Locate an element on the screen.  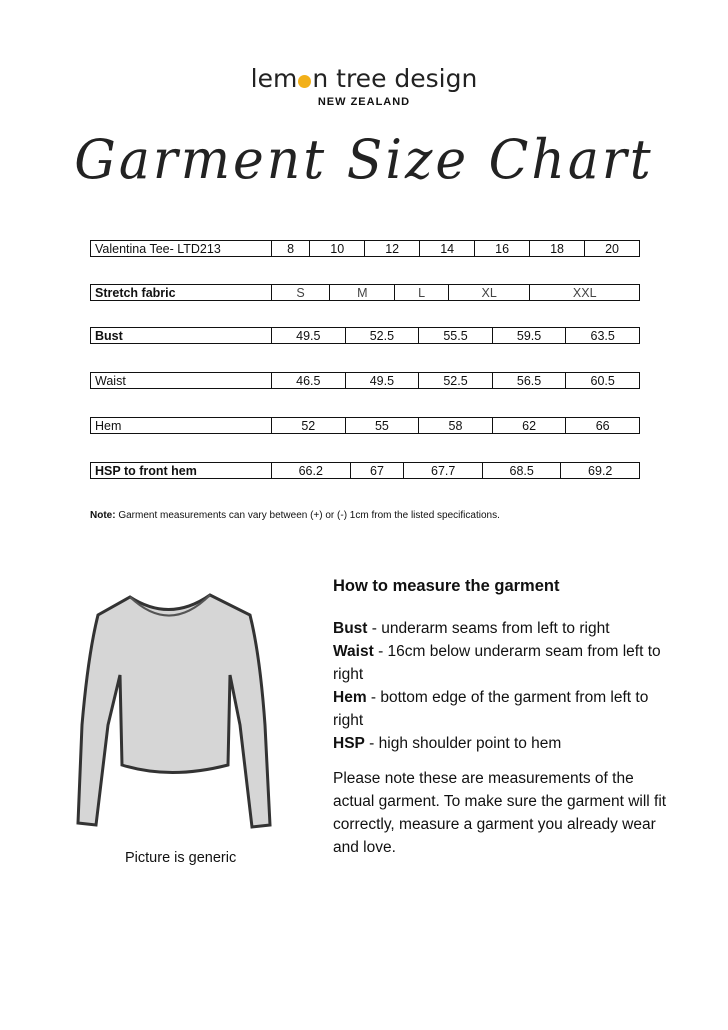
table-cell: 16 is located at coordinates (502, 248).